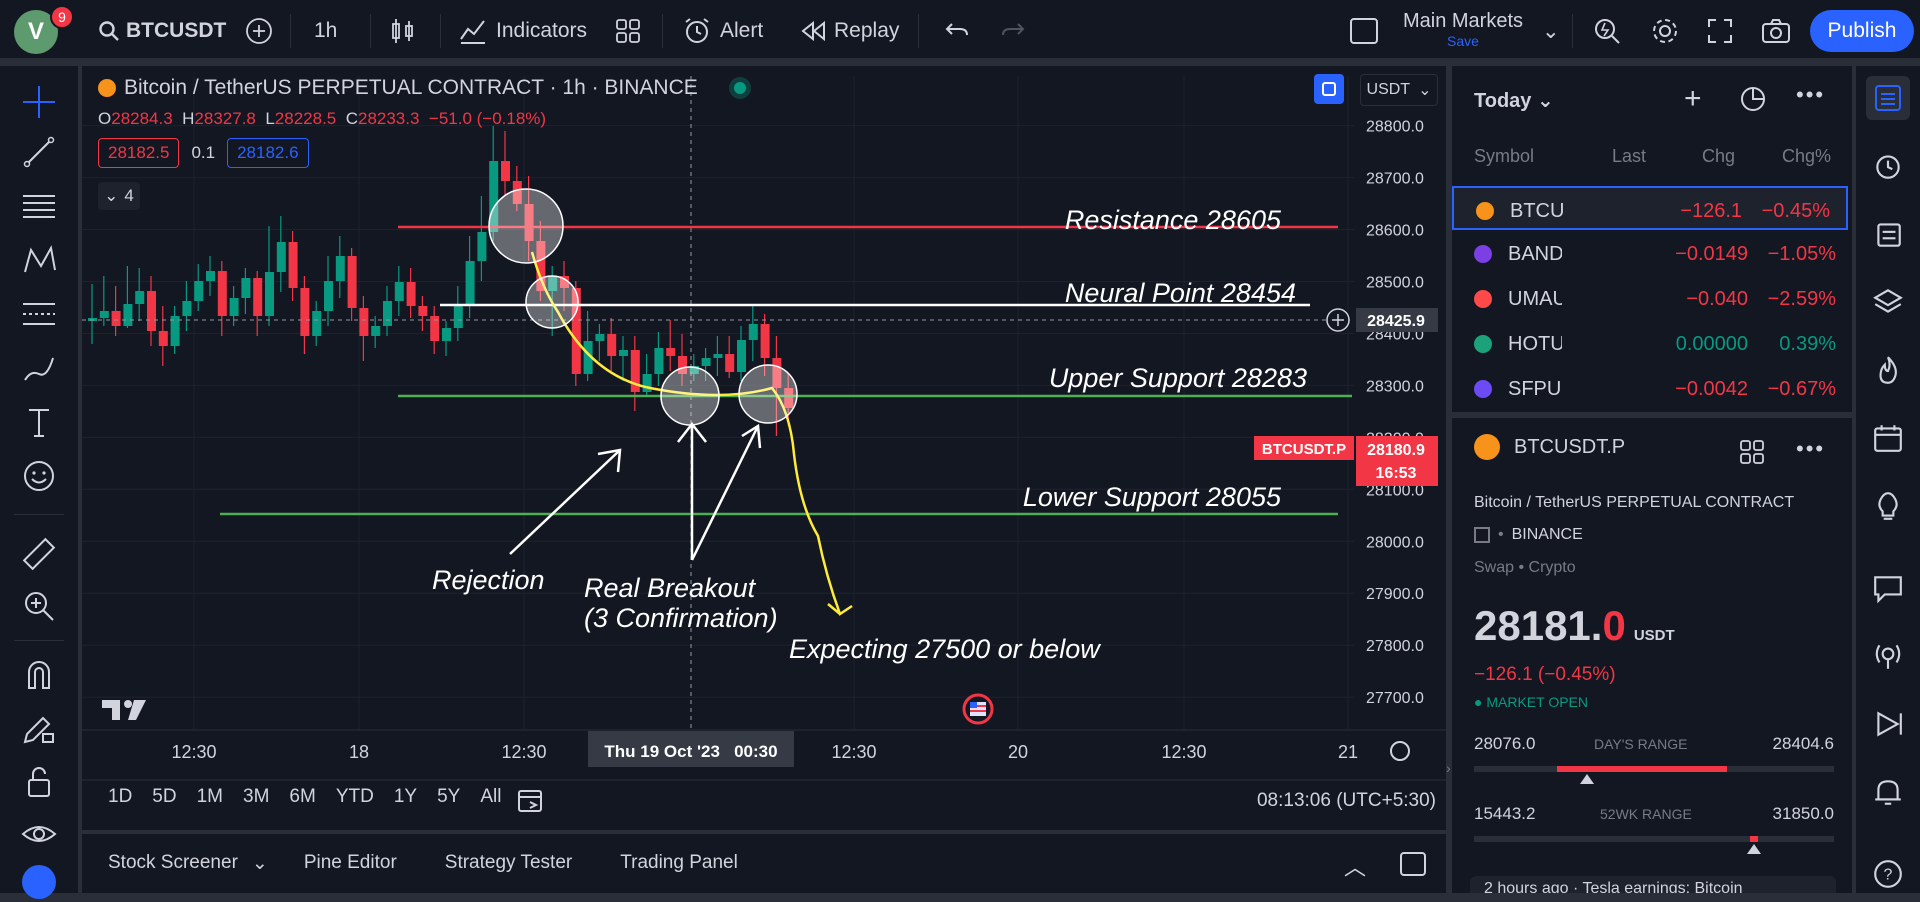  What do you see at coordinates (679, 862) in the screenshot?
I see `tab-trading-panel: Trading Panel` at bounding box center [679, 862].